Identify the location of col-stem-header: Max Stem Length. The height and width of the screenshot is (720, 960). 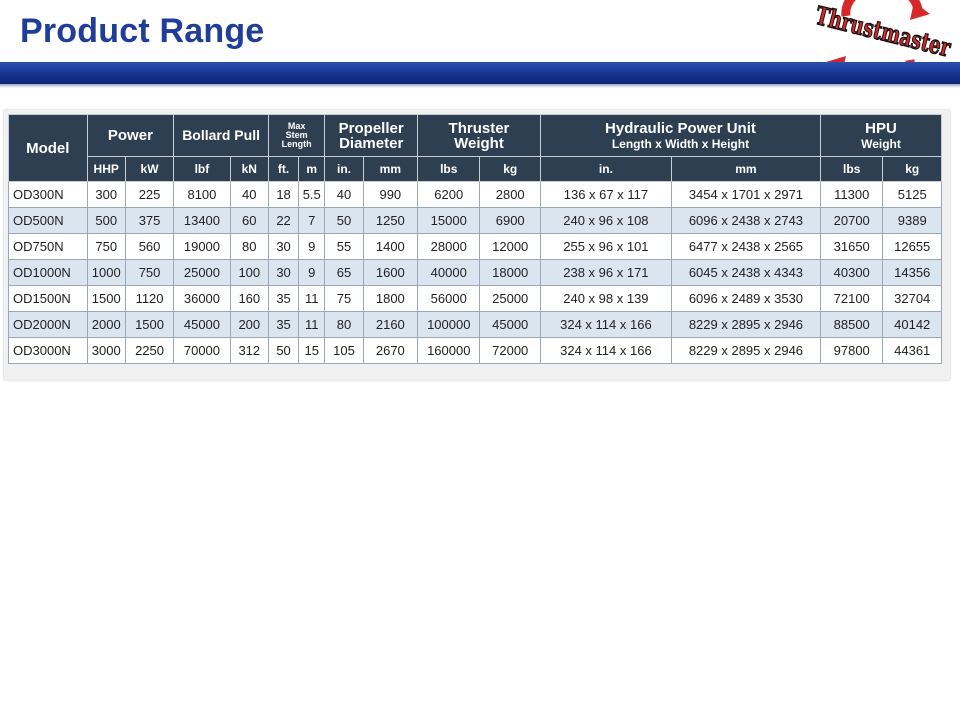
(296, 135).